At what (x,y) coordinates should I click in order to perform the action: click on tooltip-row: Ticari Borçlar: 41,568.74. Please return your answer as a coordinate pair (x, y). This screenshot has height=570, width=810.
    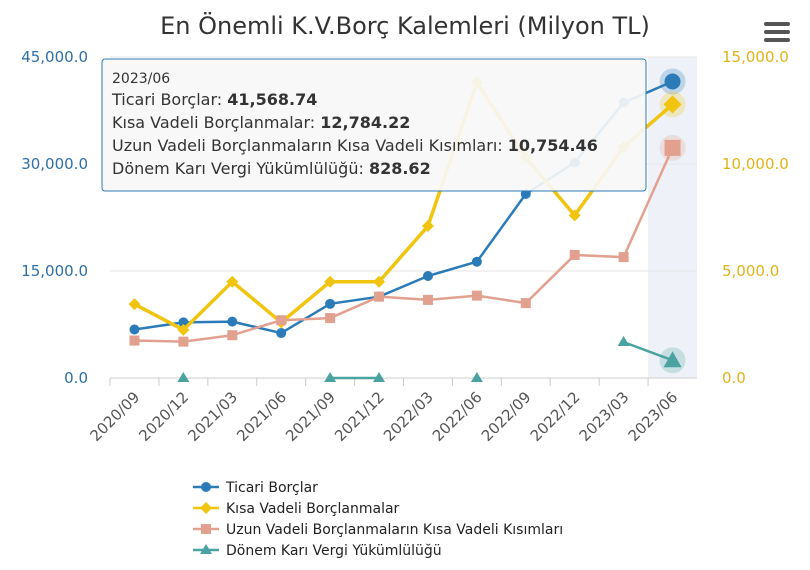
    Looking at the image, I should click on (214, 99).